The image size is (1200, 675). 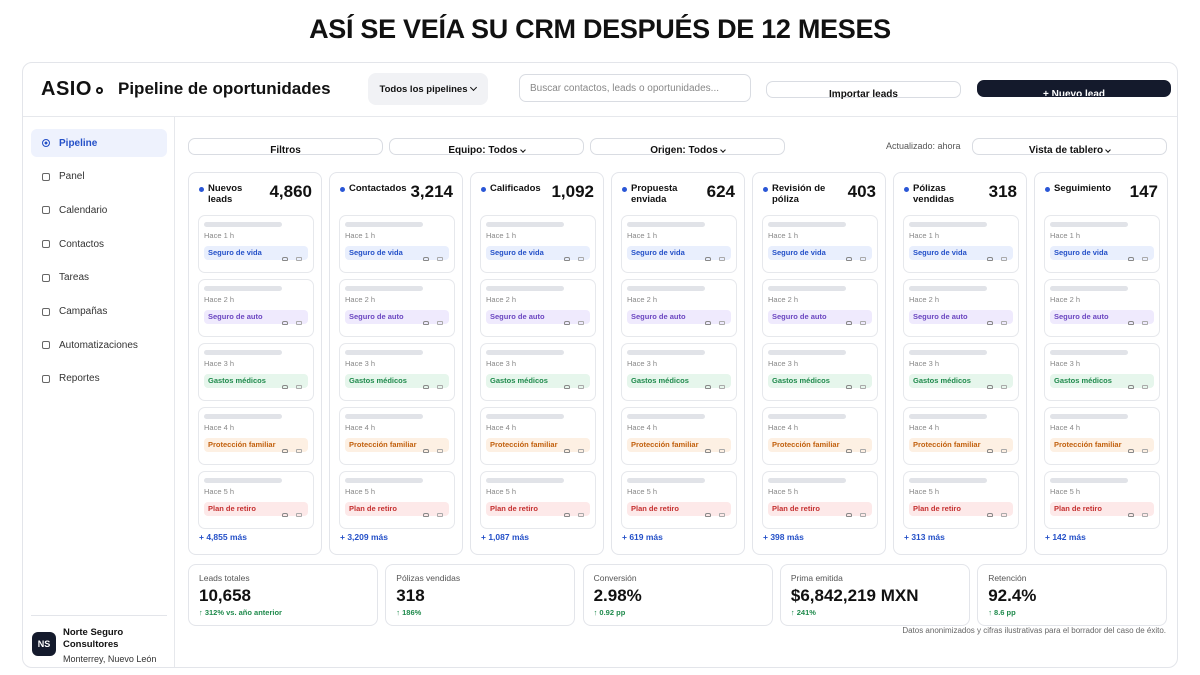 What do you see at coordinates (1069, 147) in the screenshot?
I see `view-select: Vista de tablero` at bounding box center [1069, 147].